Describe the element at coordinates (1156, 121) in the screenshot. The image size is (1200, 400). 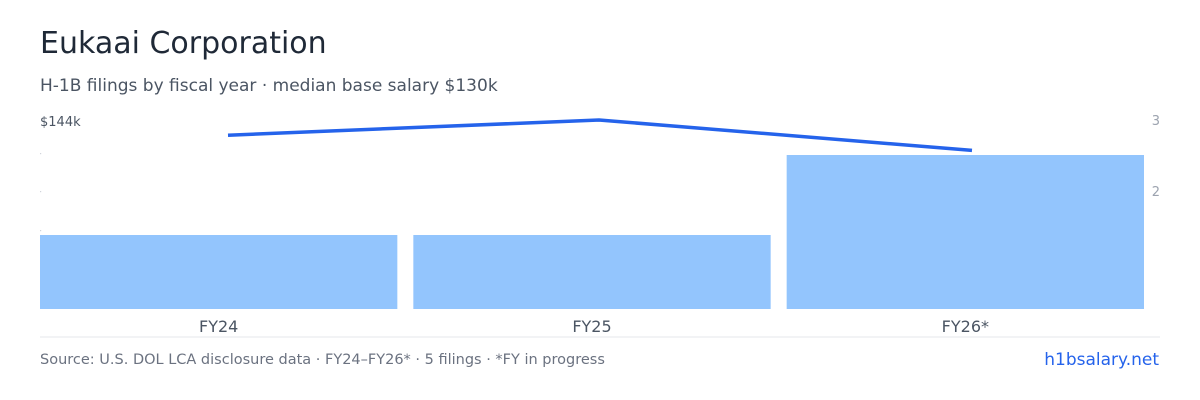
I see `right-axis-tick-label: 3` at that location.